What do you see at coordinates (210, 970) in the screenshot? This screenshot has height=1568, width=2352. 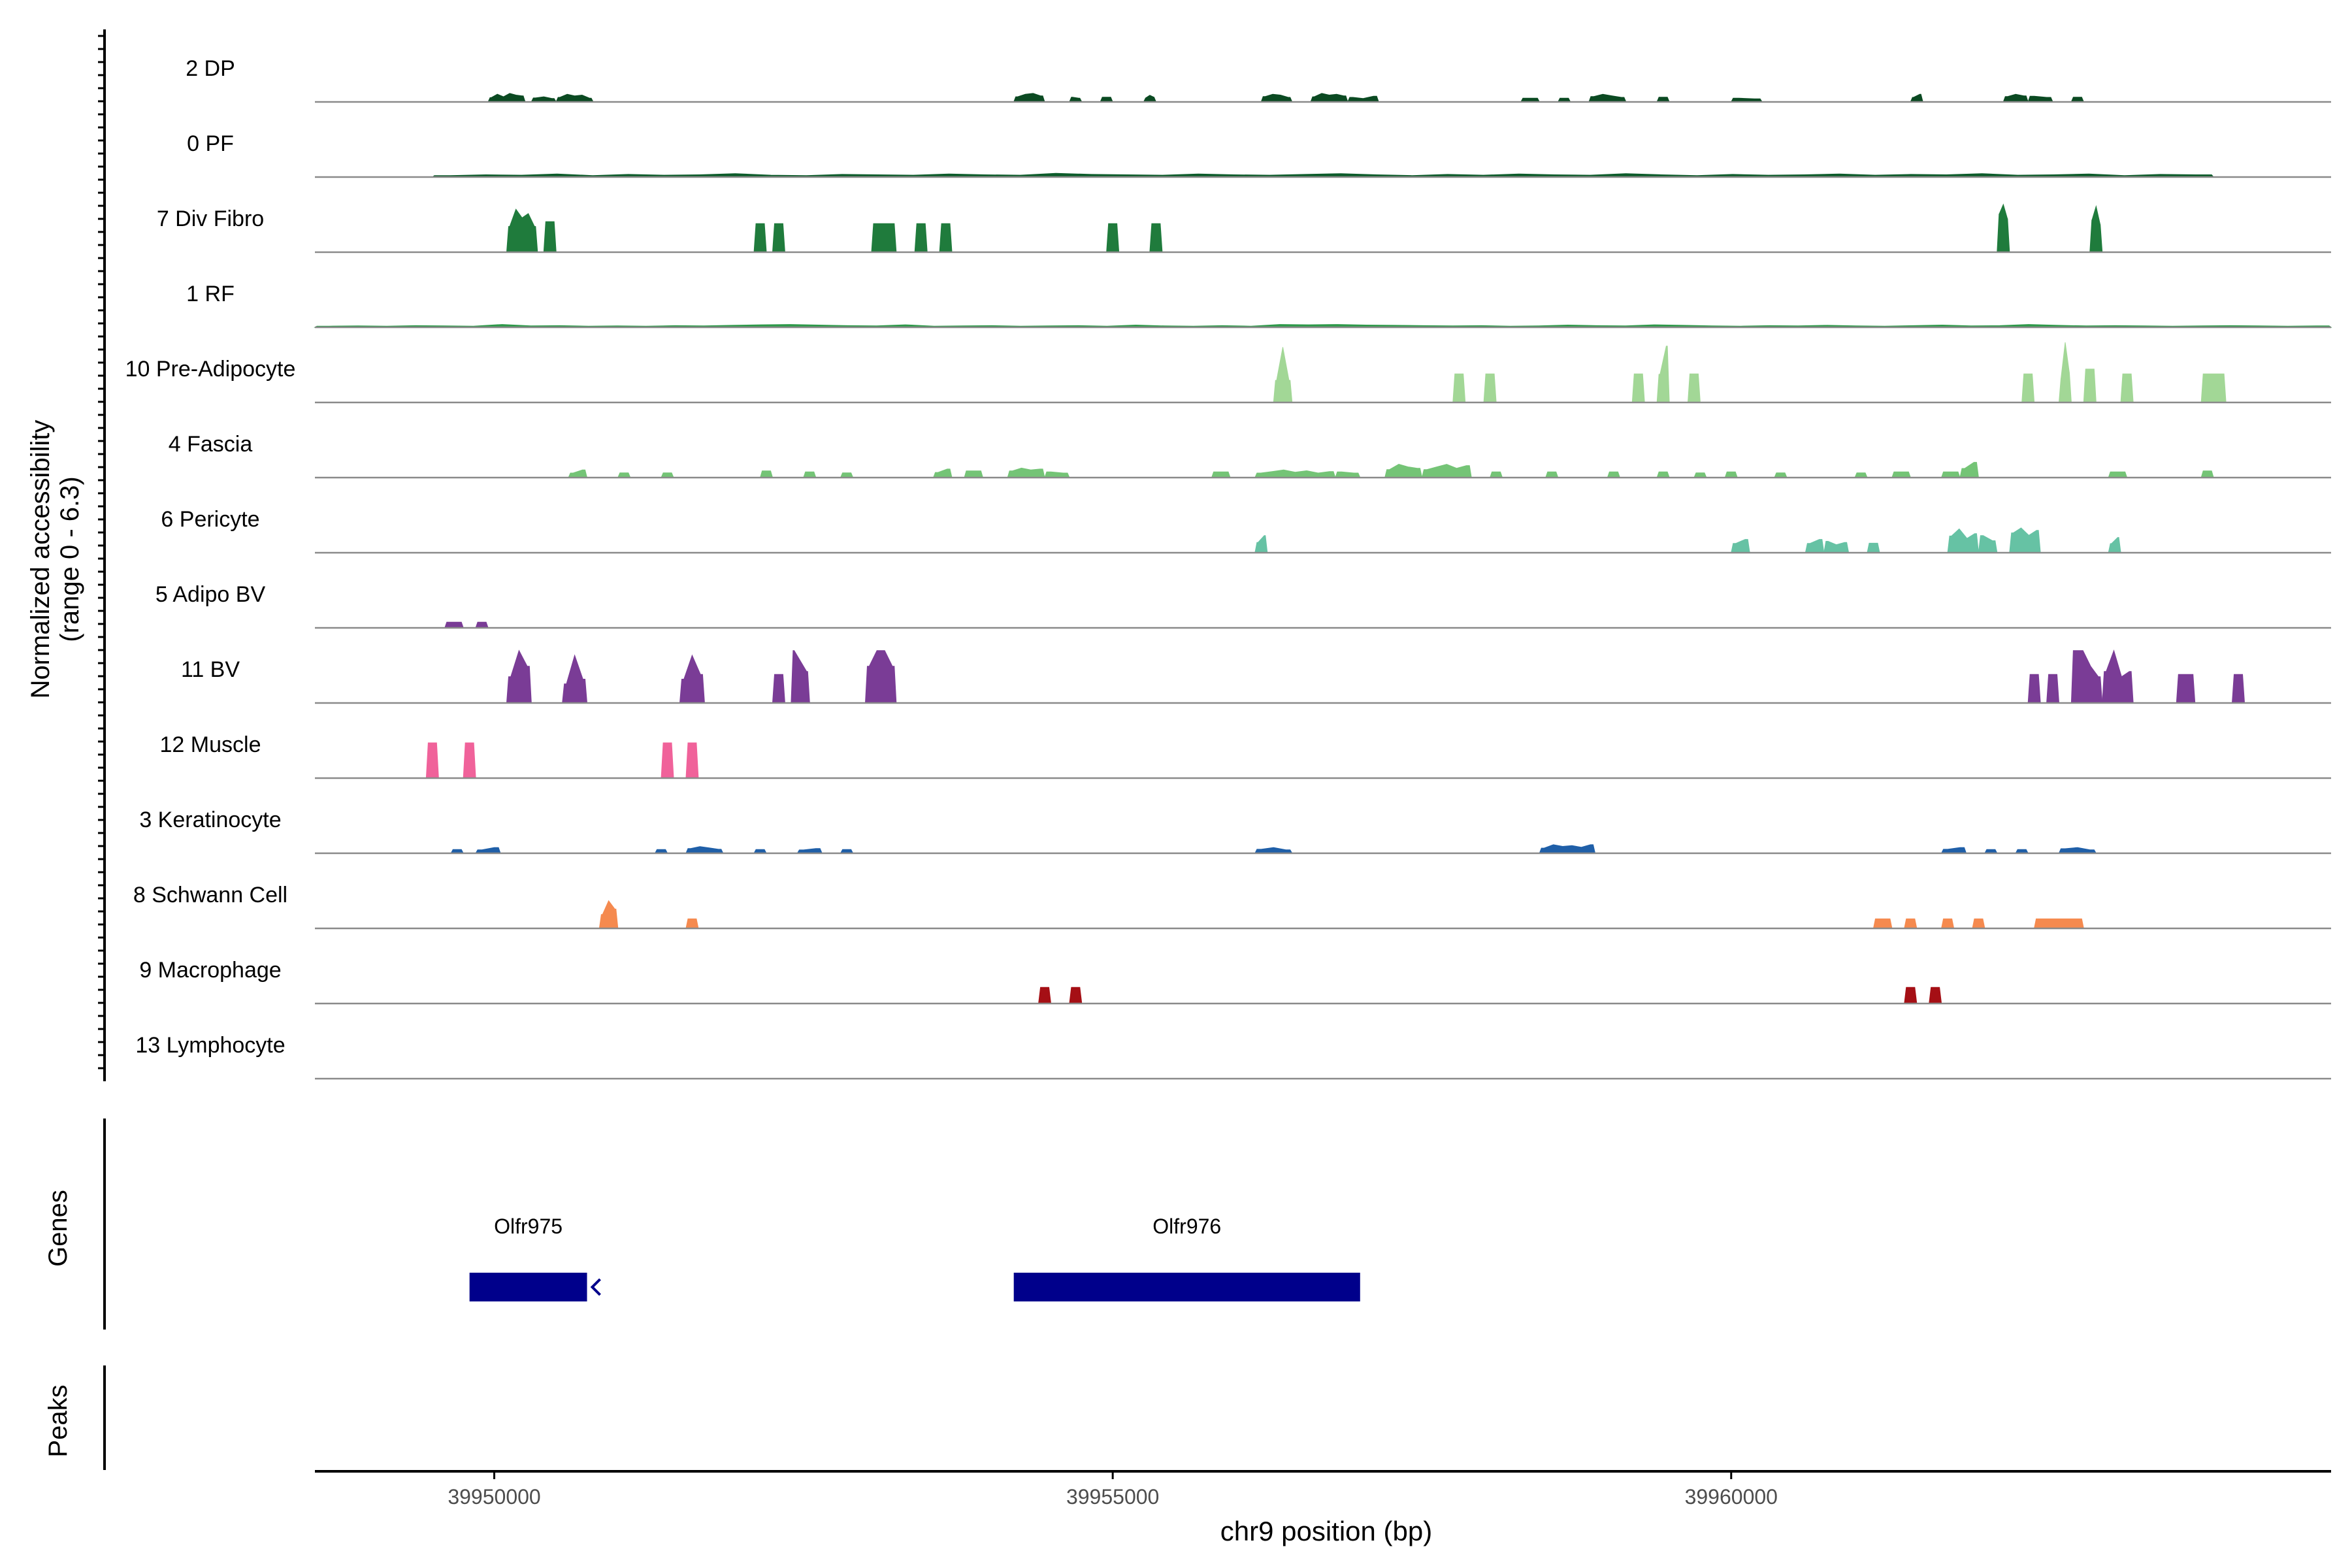 I see `track-label: 9 Macrophage` at bounding box center [210, 970].